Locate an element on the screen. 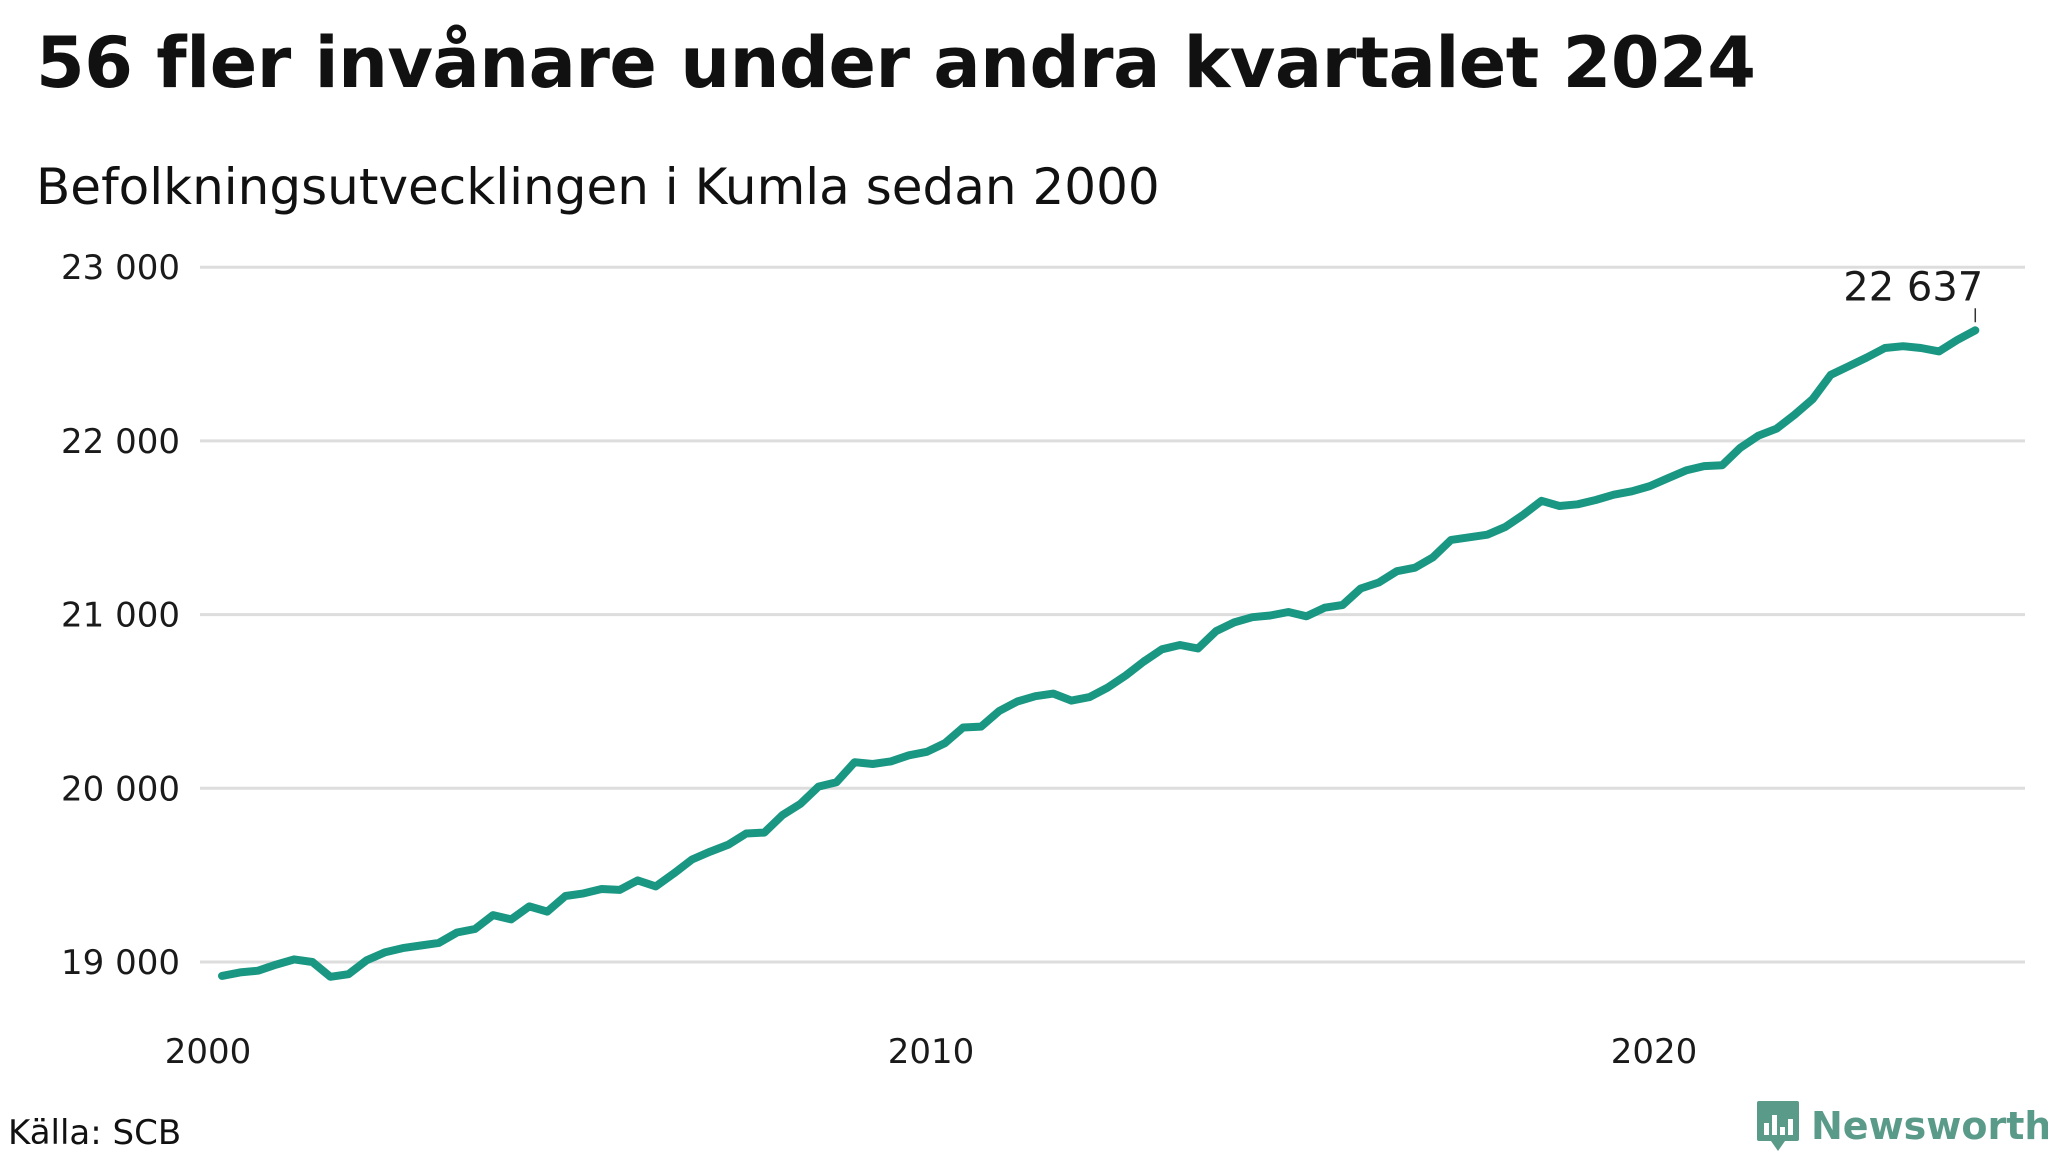 The image size is (2048, 1153). y-tick-label: 22 000 is located at coordinates (120, 442).